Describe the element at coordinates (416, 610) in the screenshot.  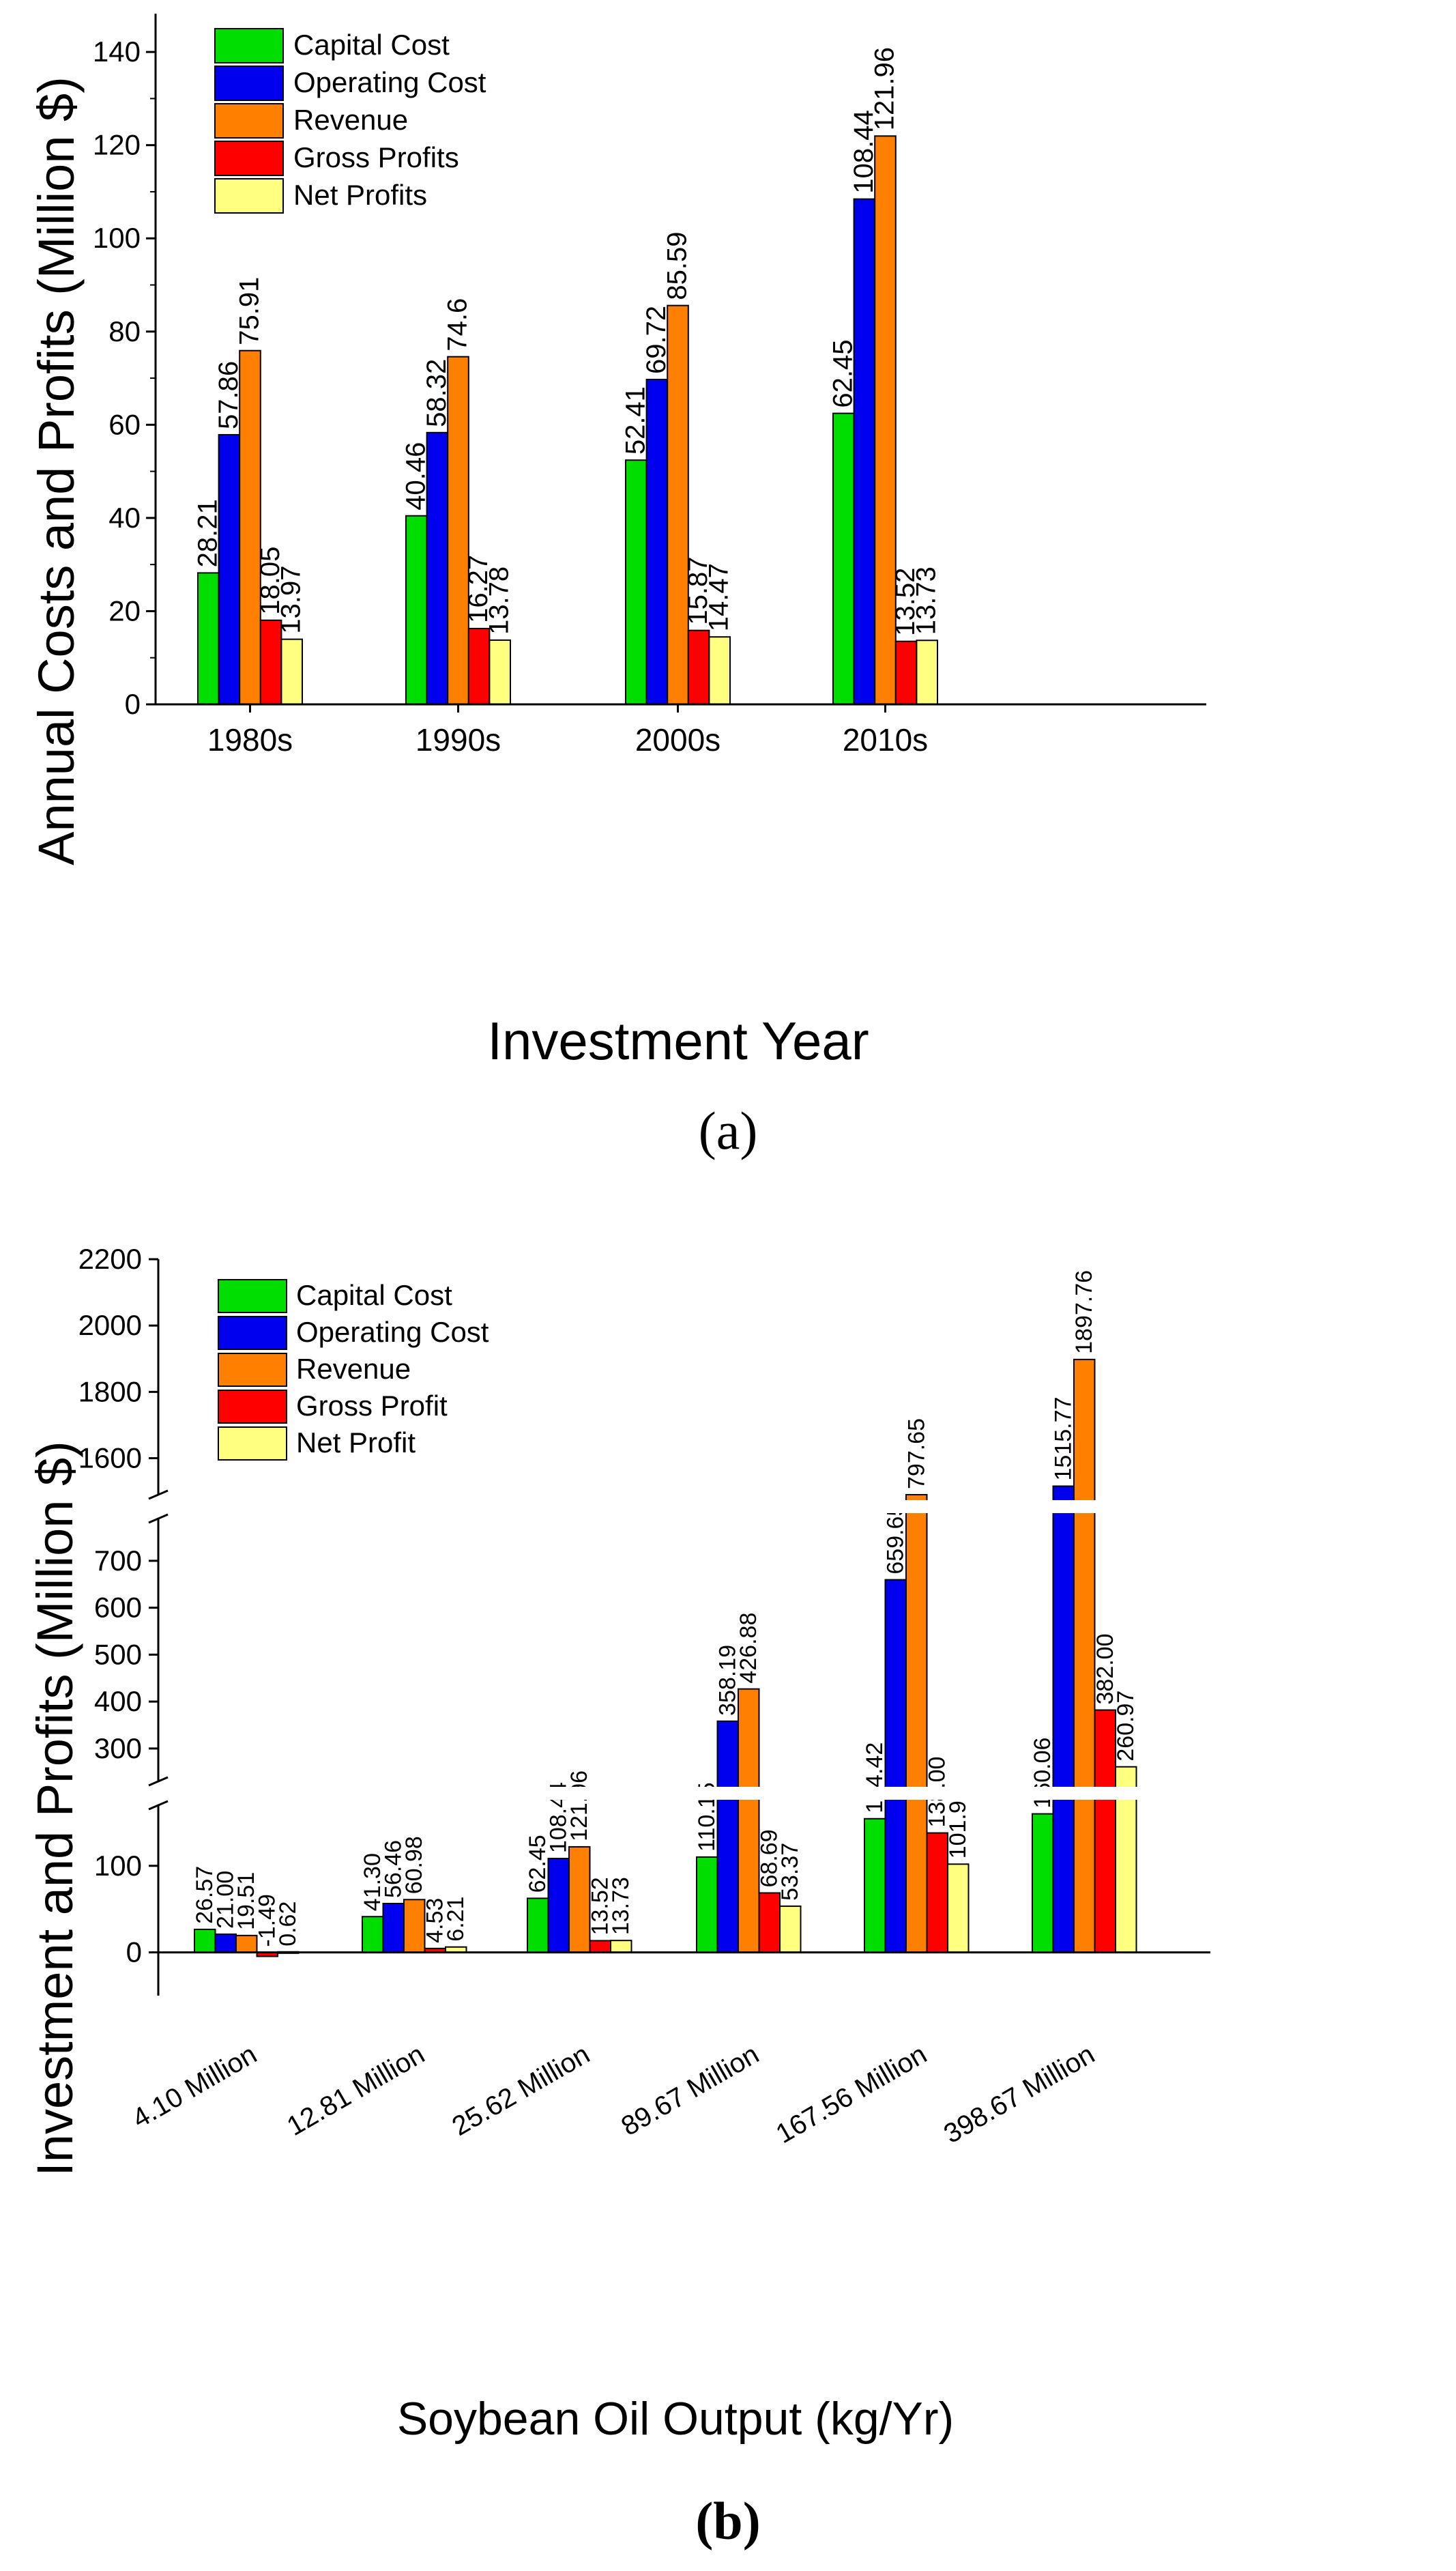
I see `bar-a-capital-cost-1990s` at that location.